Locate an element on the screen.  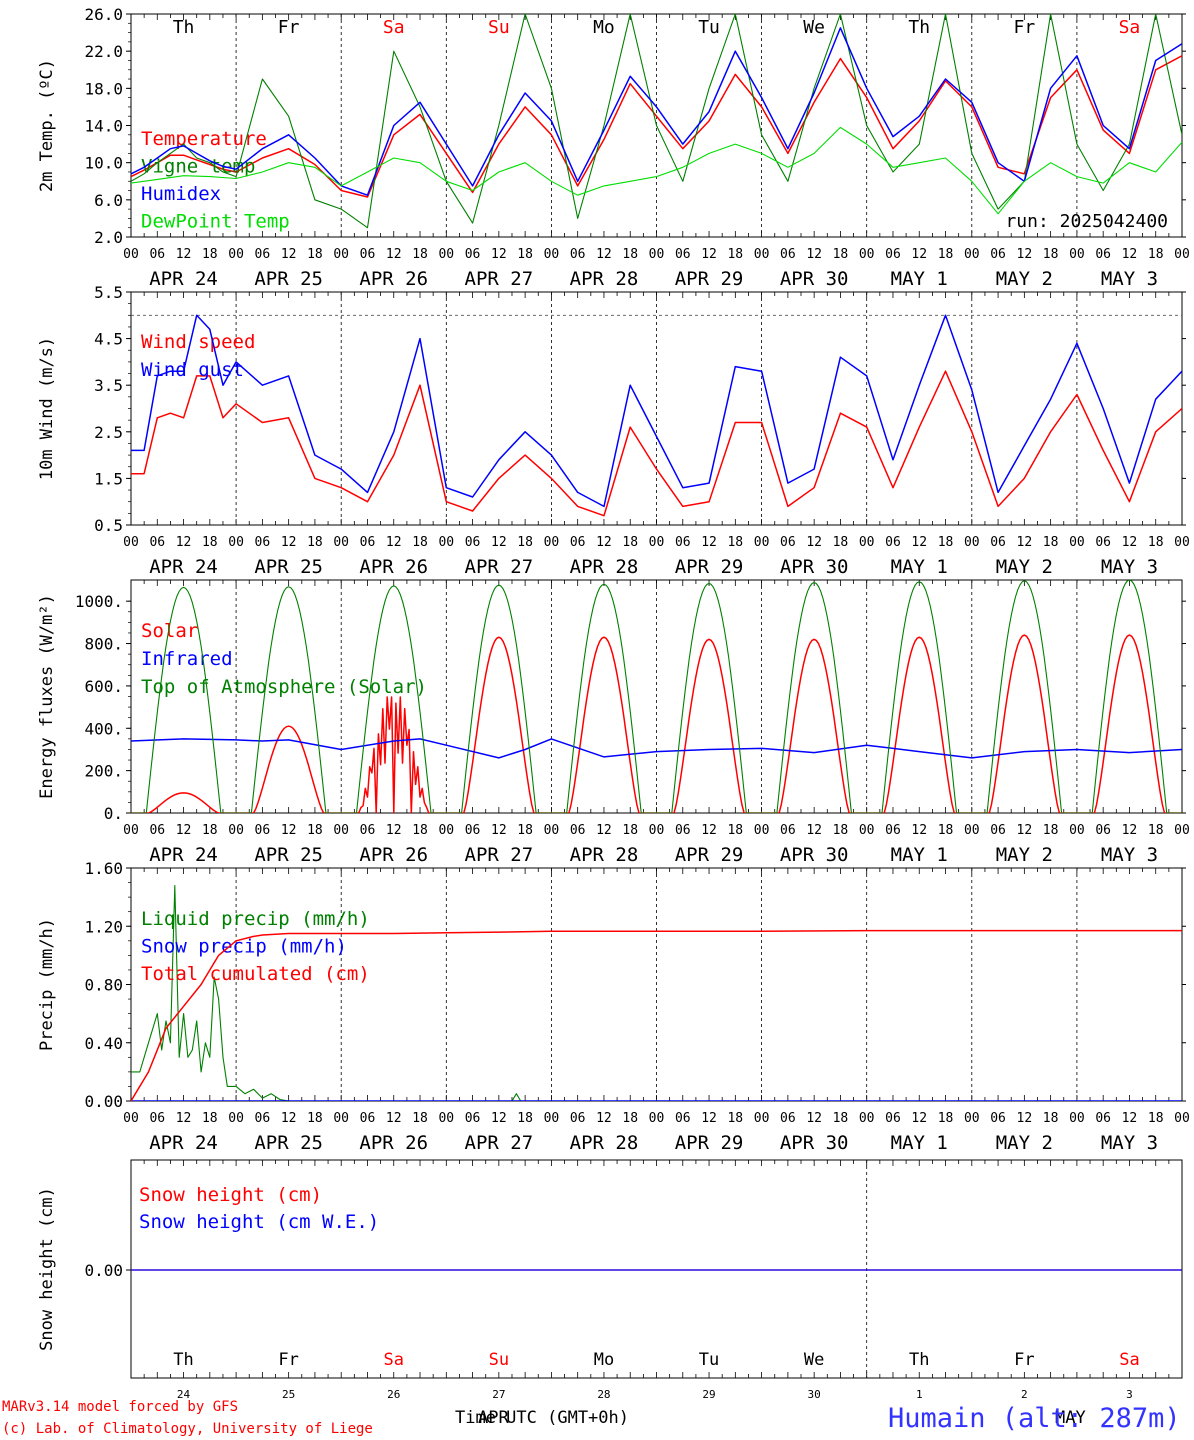
legend-entry: Snow height (cm W.E.) is located at coordinates (259, 1222).